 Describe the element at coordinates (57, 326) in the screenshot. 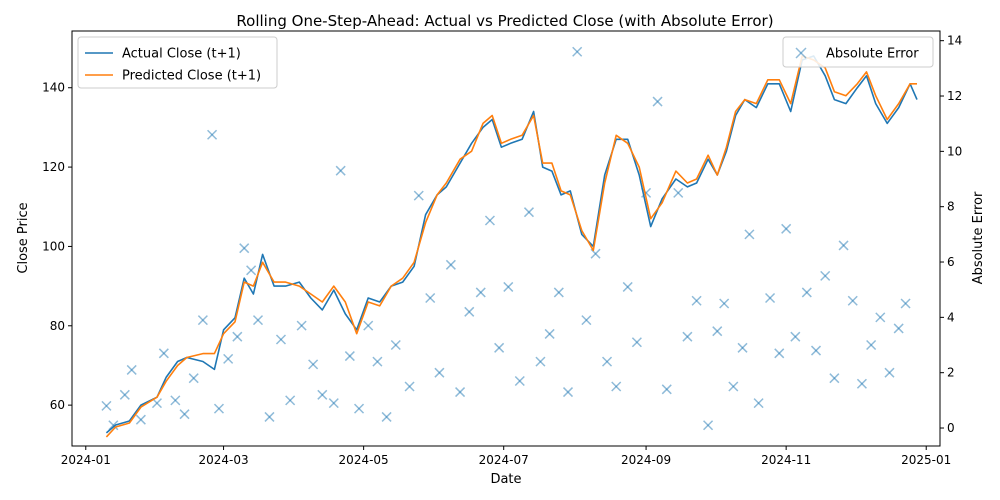

I see `y-tick-label-1: 80` at that location.